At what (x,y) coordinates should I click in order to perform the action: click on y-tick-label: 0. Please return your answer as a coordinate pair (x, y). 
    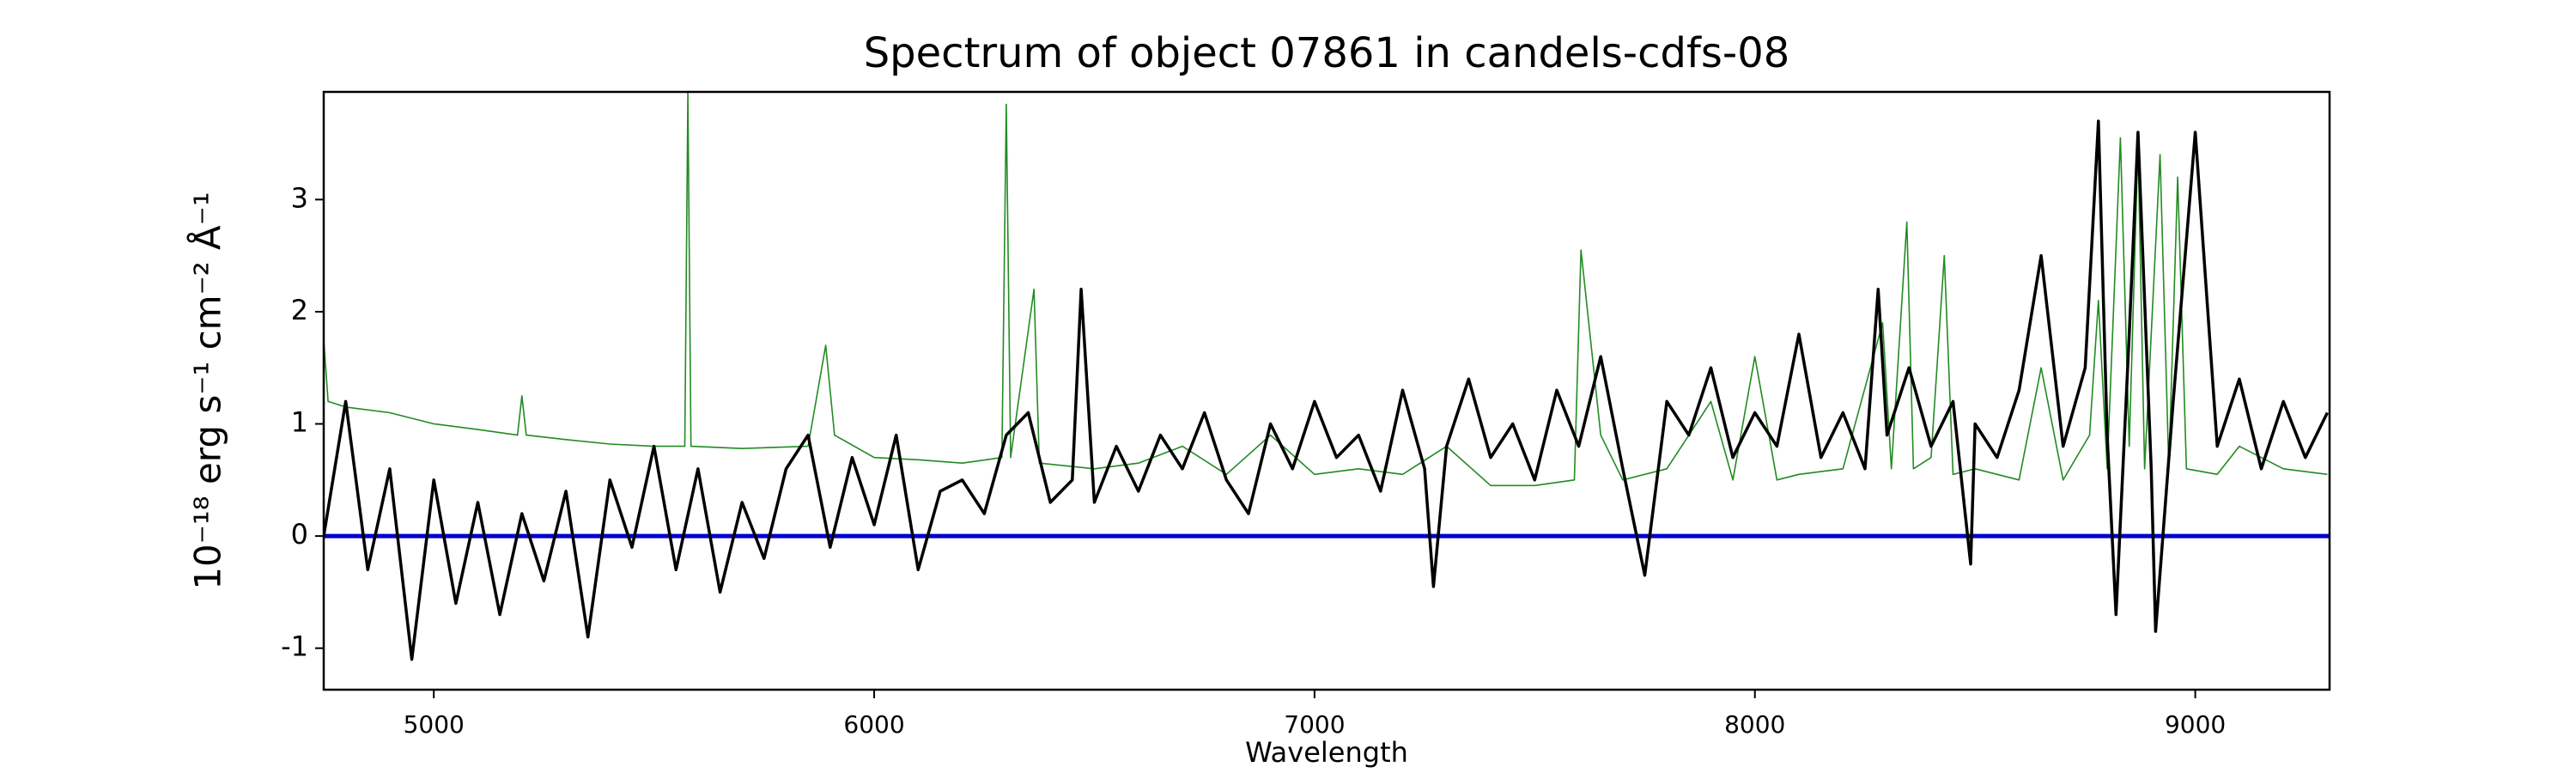
    Looking at the image, I should click on (300, 534).